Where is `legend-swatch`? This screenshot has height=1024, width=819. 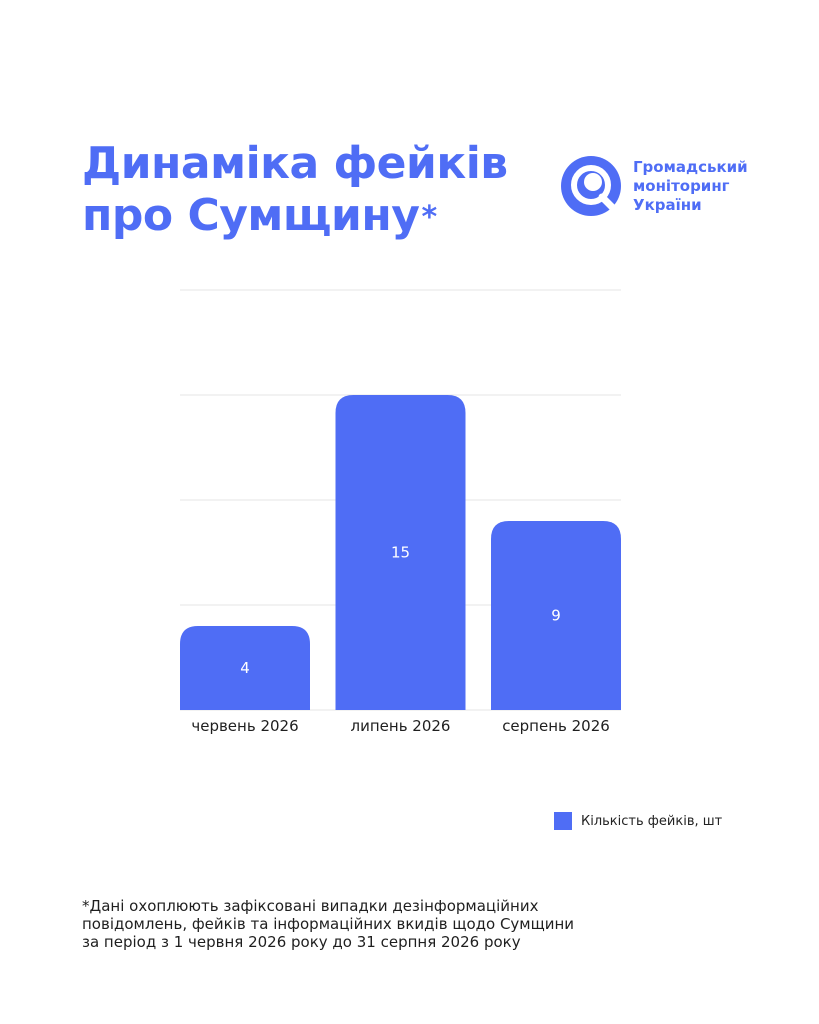 legend-swatch is located at coordinates (563, 821).